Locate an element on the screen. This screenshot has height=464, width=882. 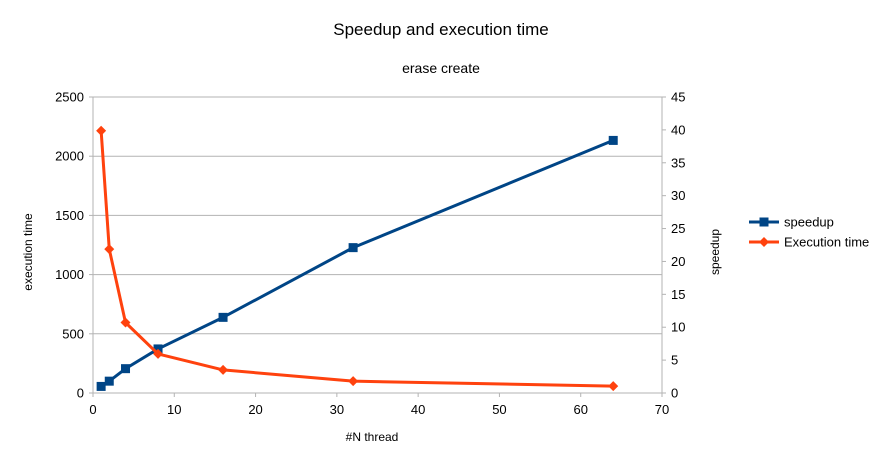
x-tick-label: 30 is located at coordinates (337, 409).